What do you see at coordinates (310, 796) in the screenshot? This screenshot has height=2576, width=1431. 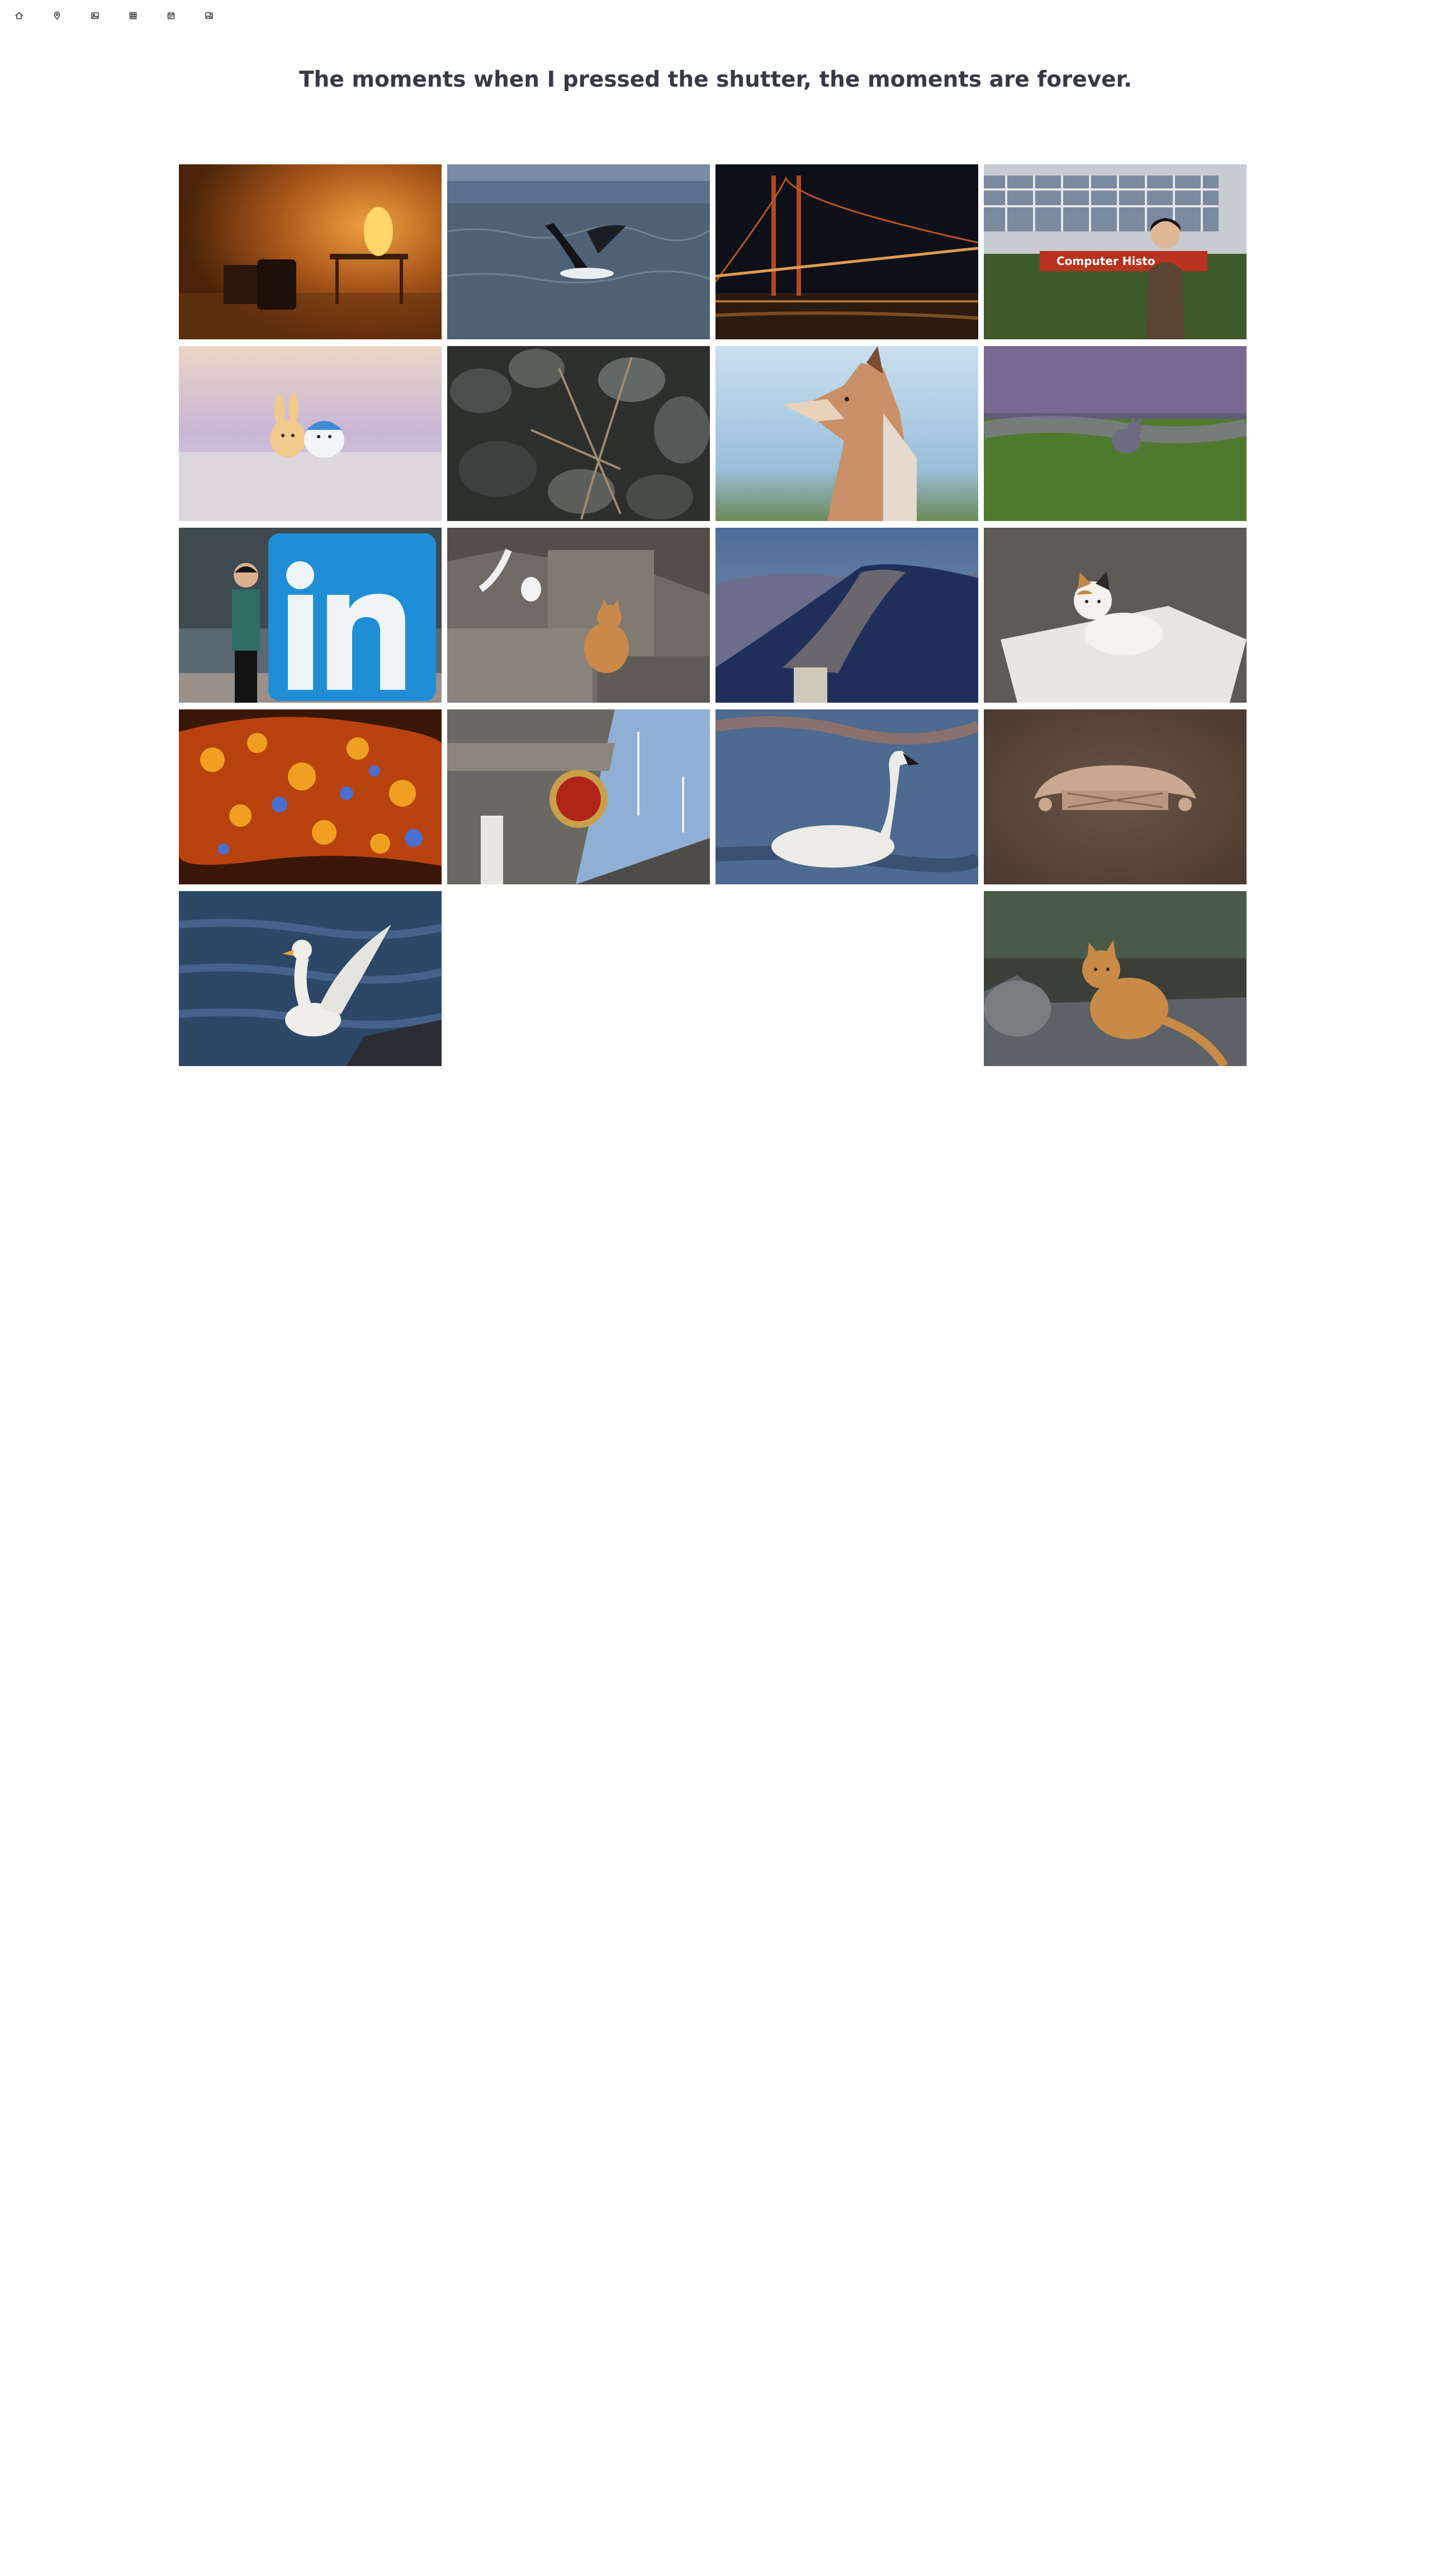 I see `photo-painted-ceiling` at bounding box center [310, 796].